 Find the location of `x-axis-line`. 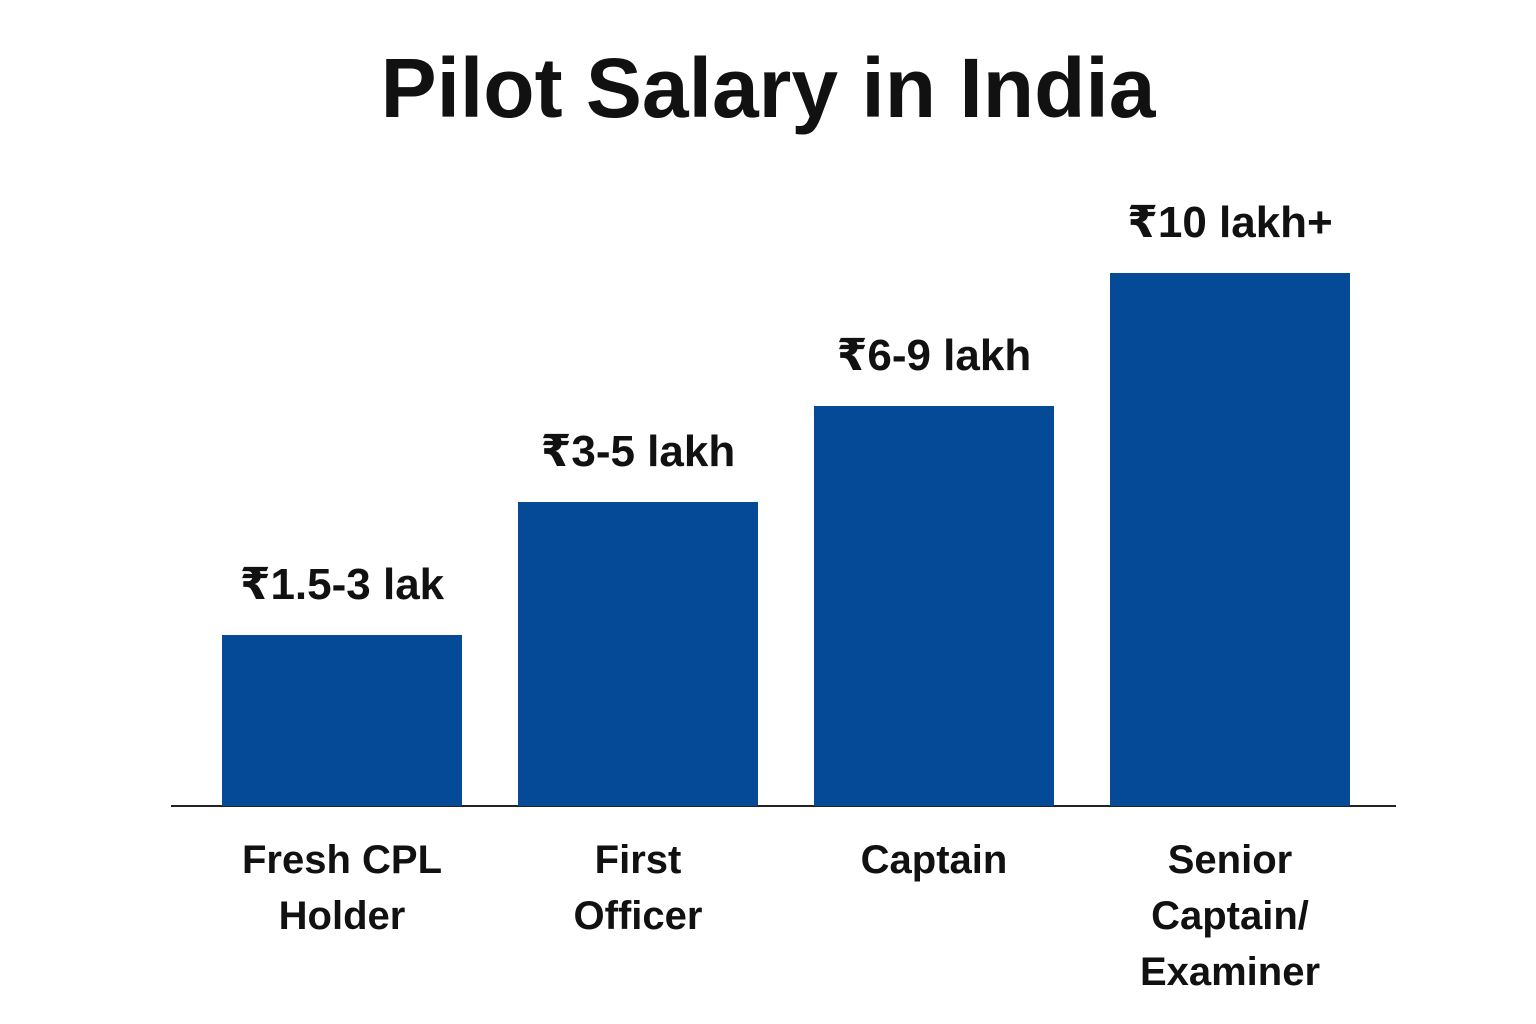

x-axis-line is located at coordinates (783, 806).